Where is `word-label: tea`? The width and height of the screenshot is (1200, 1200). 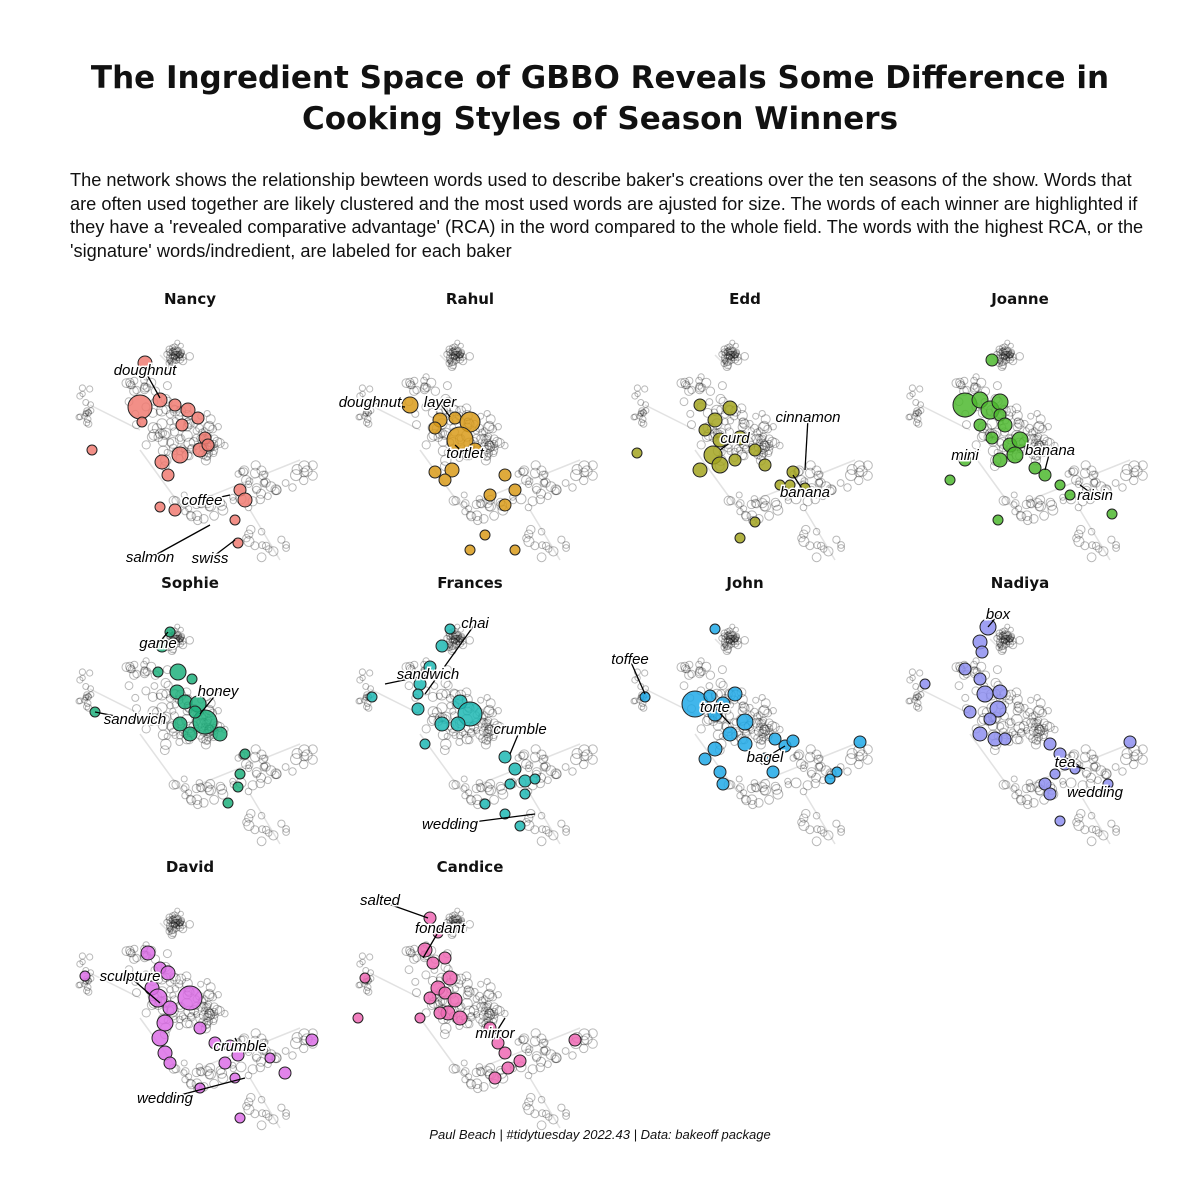 word-label: tea is located at coordinates (1065, 762).